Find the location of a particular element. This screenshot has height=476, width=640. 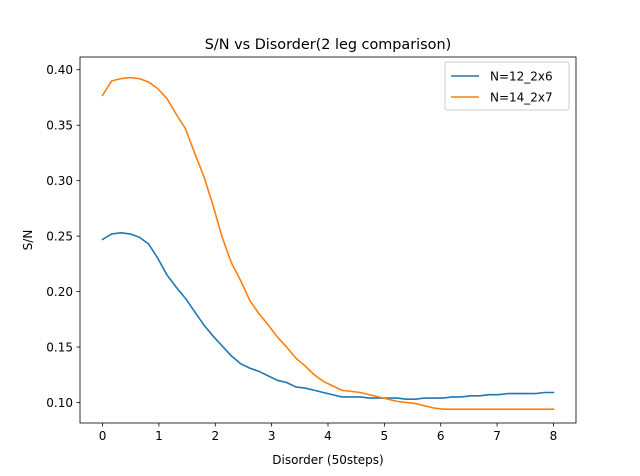

y-tick-label: 0.30 is located at coordinates (59, 181).